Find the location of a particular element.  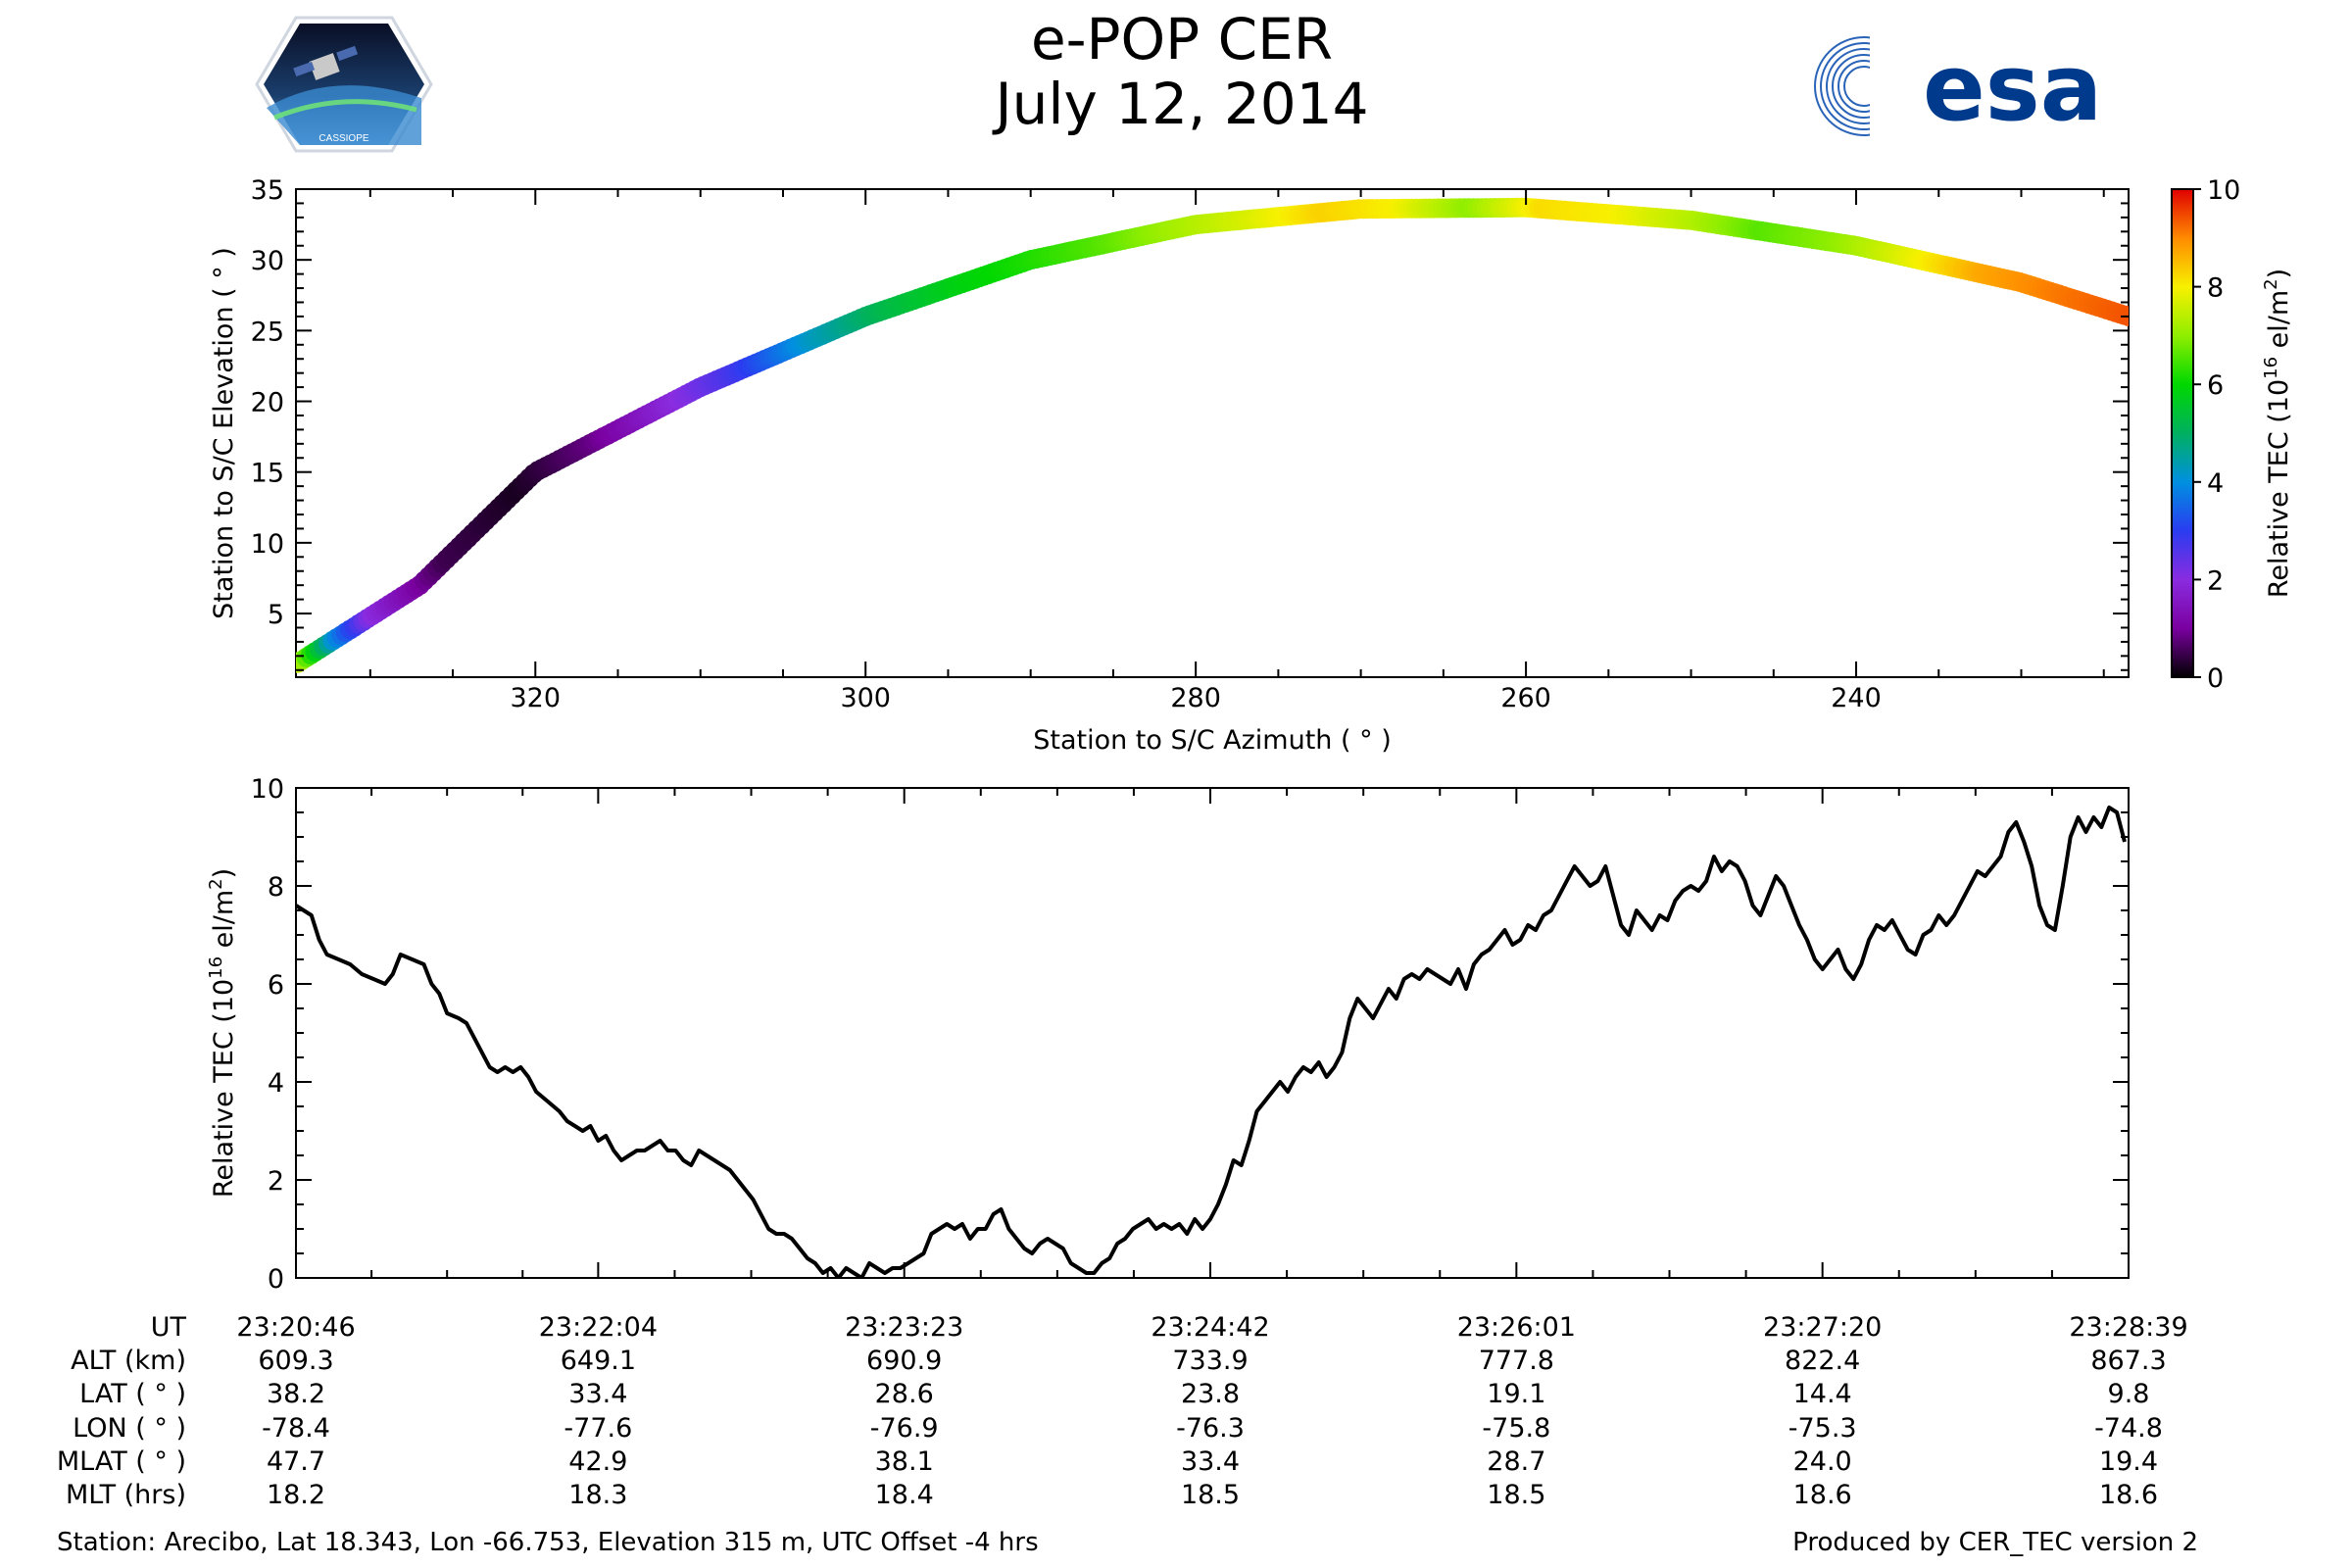

top-y-tick-label: 10 is located at coordinates (267, 544).